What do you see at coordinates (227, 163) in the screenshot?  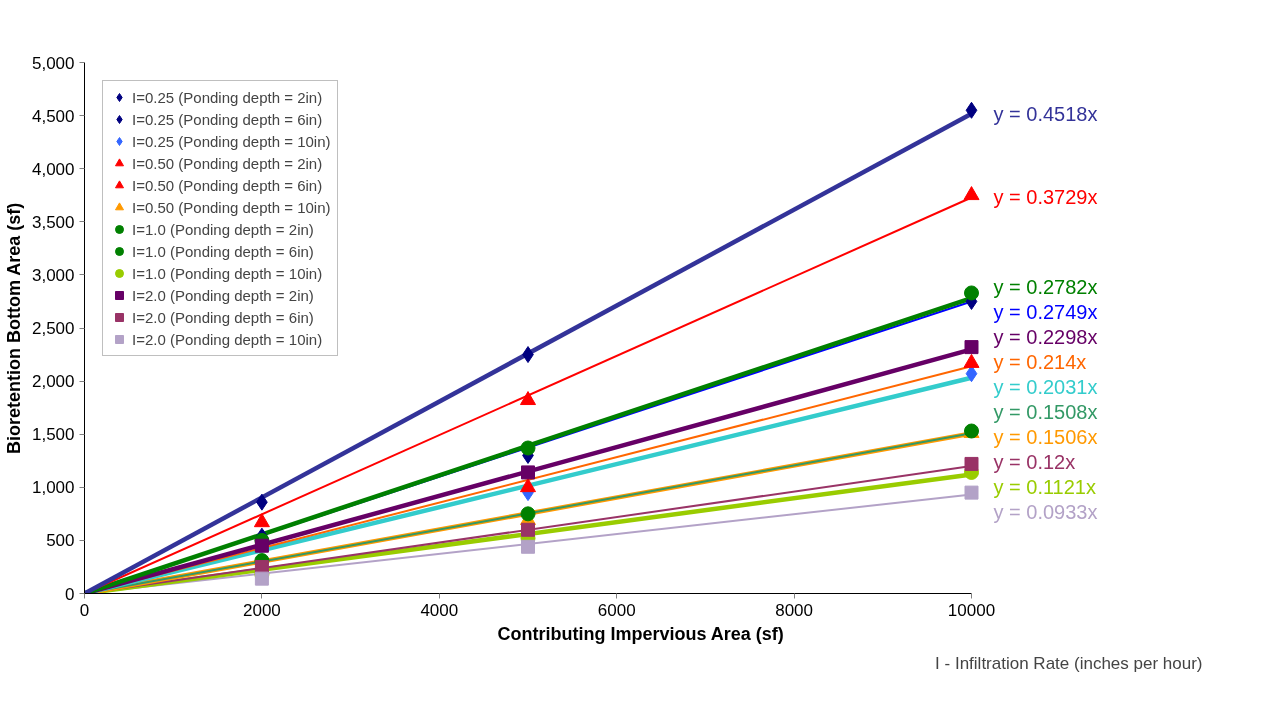 I see `legend-label: I=0.50 (Ponding depth = 2in)` at bounding box center [227, 163].